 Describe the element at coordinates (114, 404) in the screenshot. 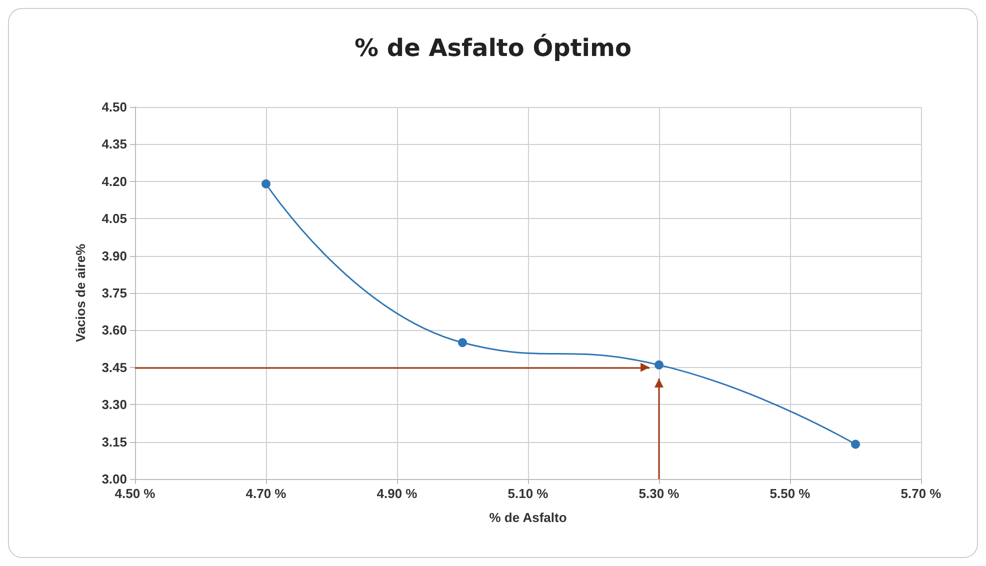

I see `y-tick-label: 3.30` at that location.